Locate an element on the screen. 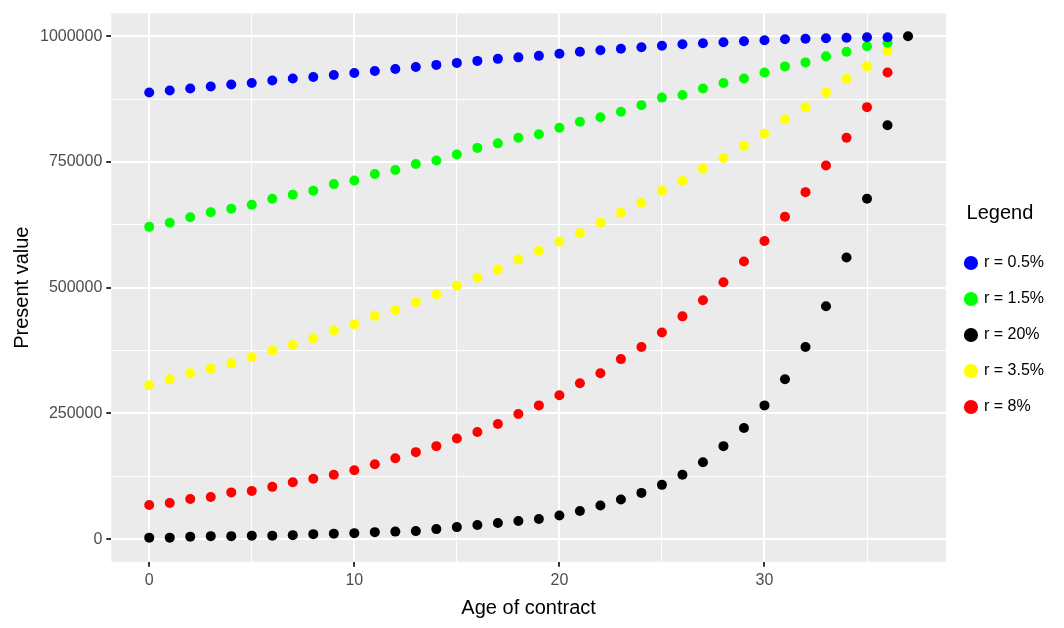 This screenshot has height=628, width=1064. x-axis-title: Age of contract is located at coordinates (529, 606).